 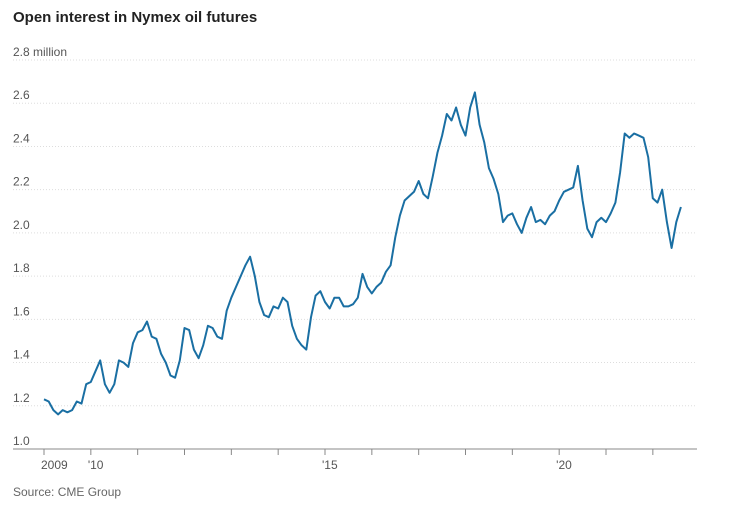 I want to click on y-tick-label: 1.6, so click(x=21, y=311).